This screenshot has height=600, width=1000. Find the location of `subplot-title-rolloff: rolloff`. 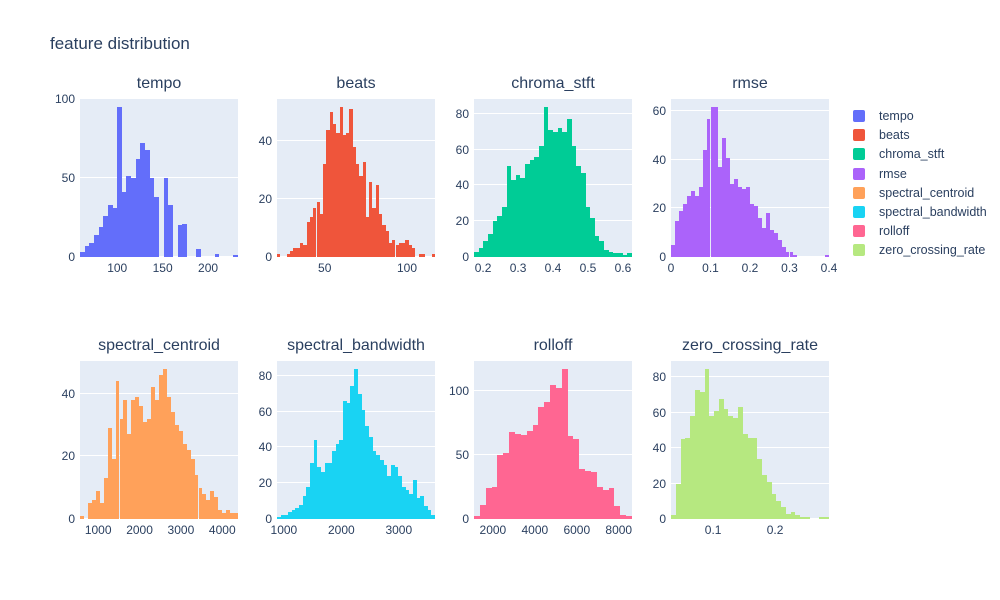

subplot-title-rolloff: rolloff is located at coordinates (553, 345).